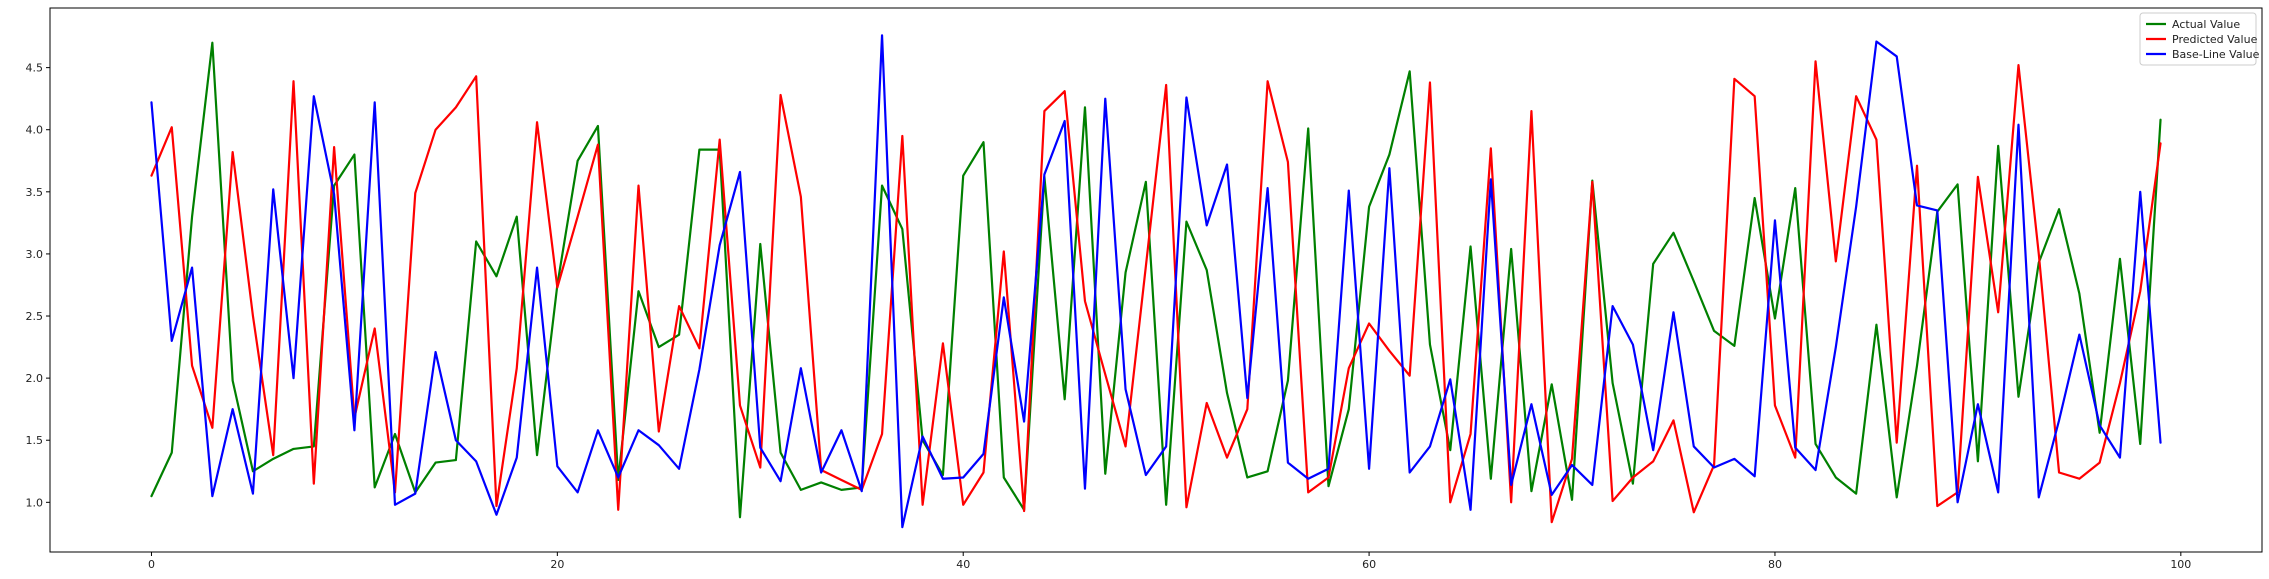 Image resolution: width=2269 pixels, height=579 pixels. I want to click on y-tick-label: 2.0, so click(35, 378).